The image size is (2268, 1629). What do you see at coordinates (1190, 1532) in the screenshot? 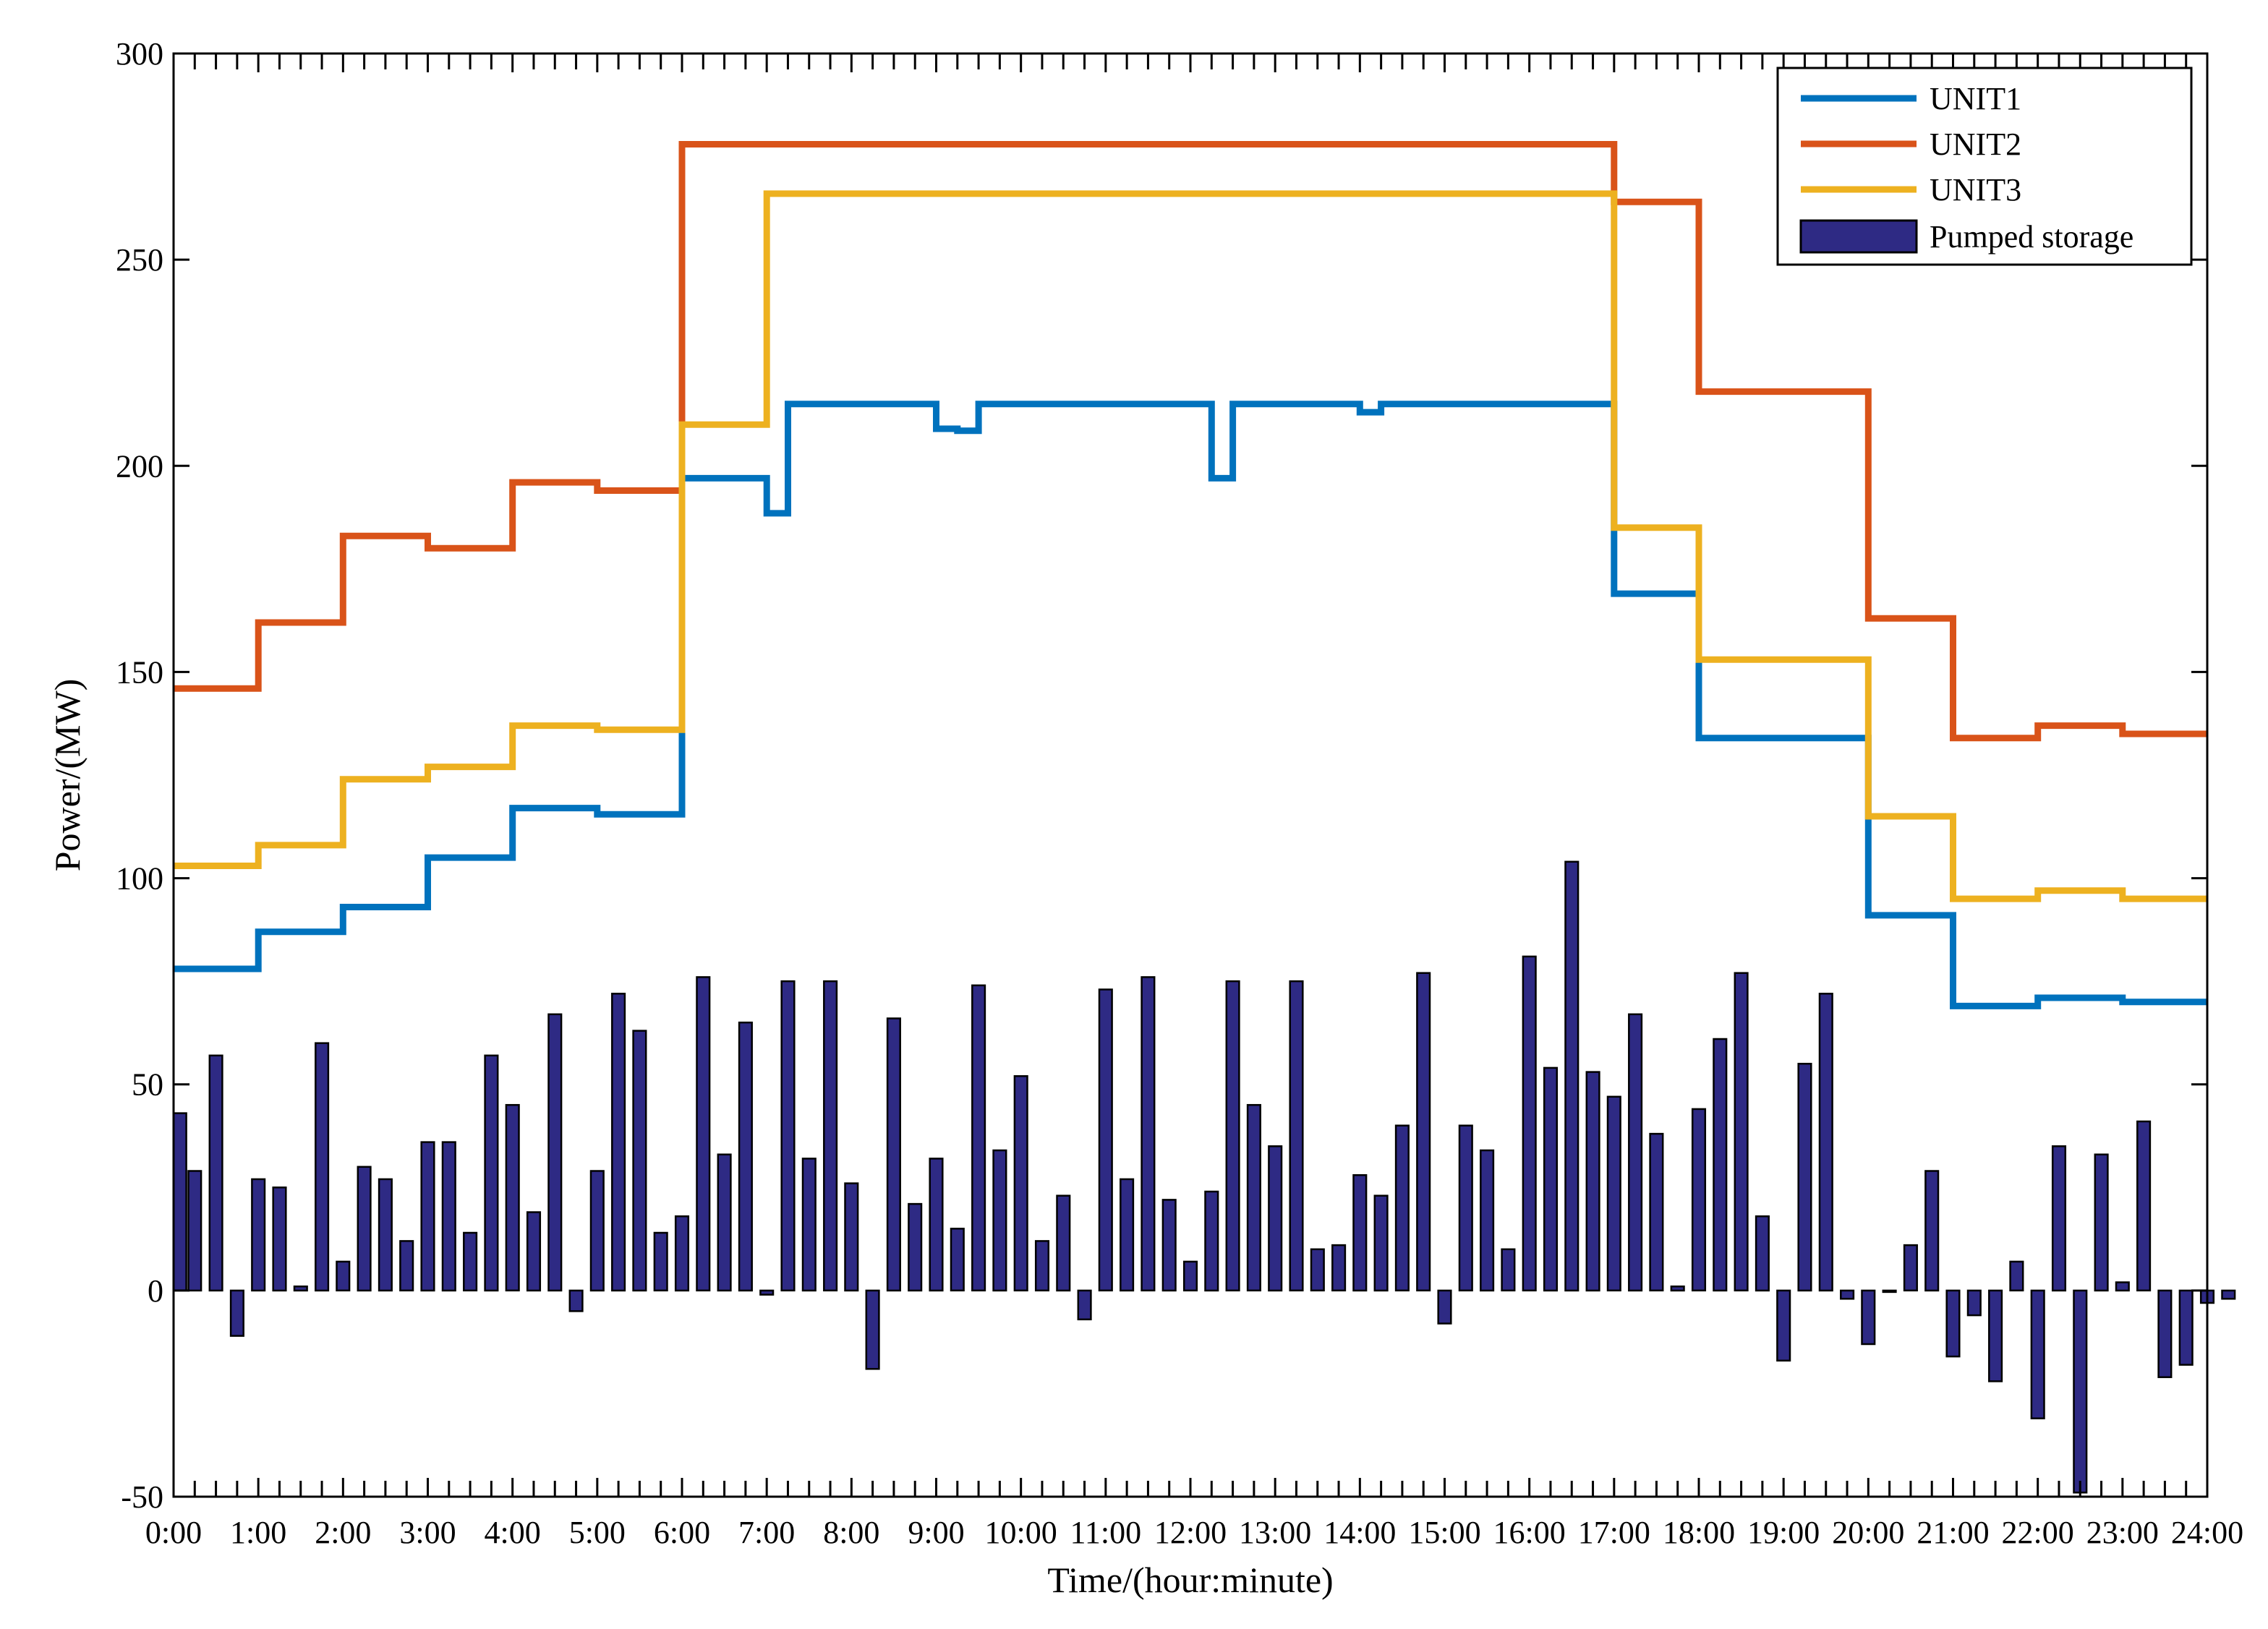
I see `x-tick-label: 12:00` at bounding box center [1190, 1532].